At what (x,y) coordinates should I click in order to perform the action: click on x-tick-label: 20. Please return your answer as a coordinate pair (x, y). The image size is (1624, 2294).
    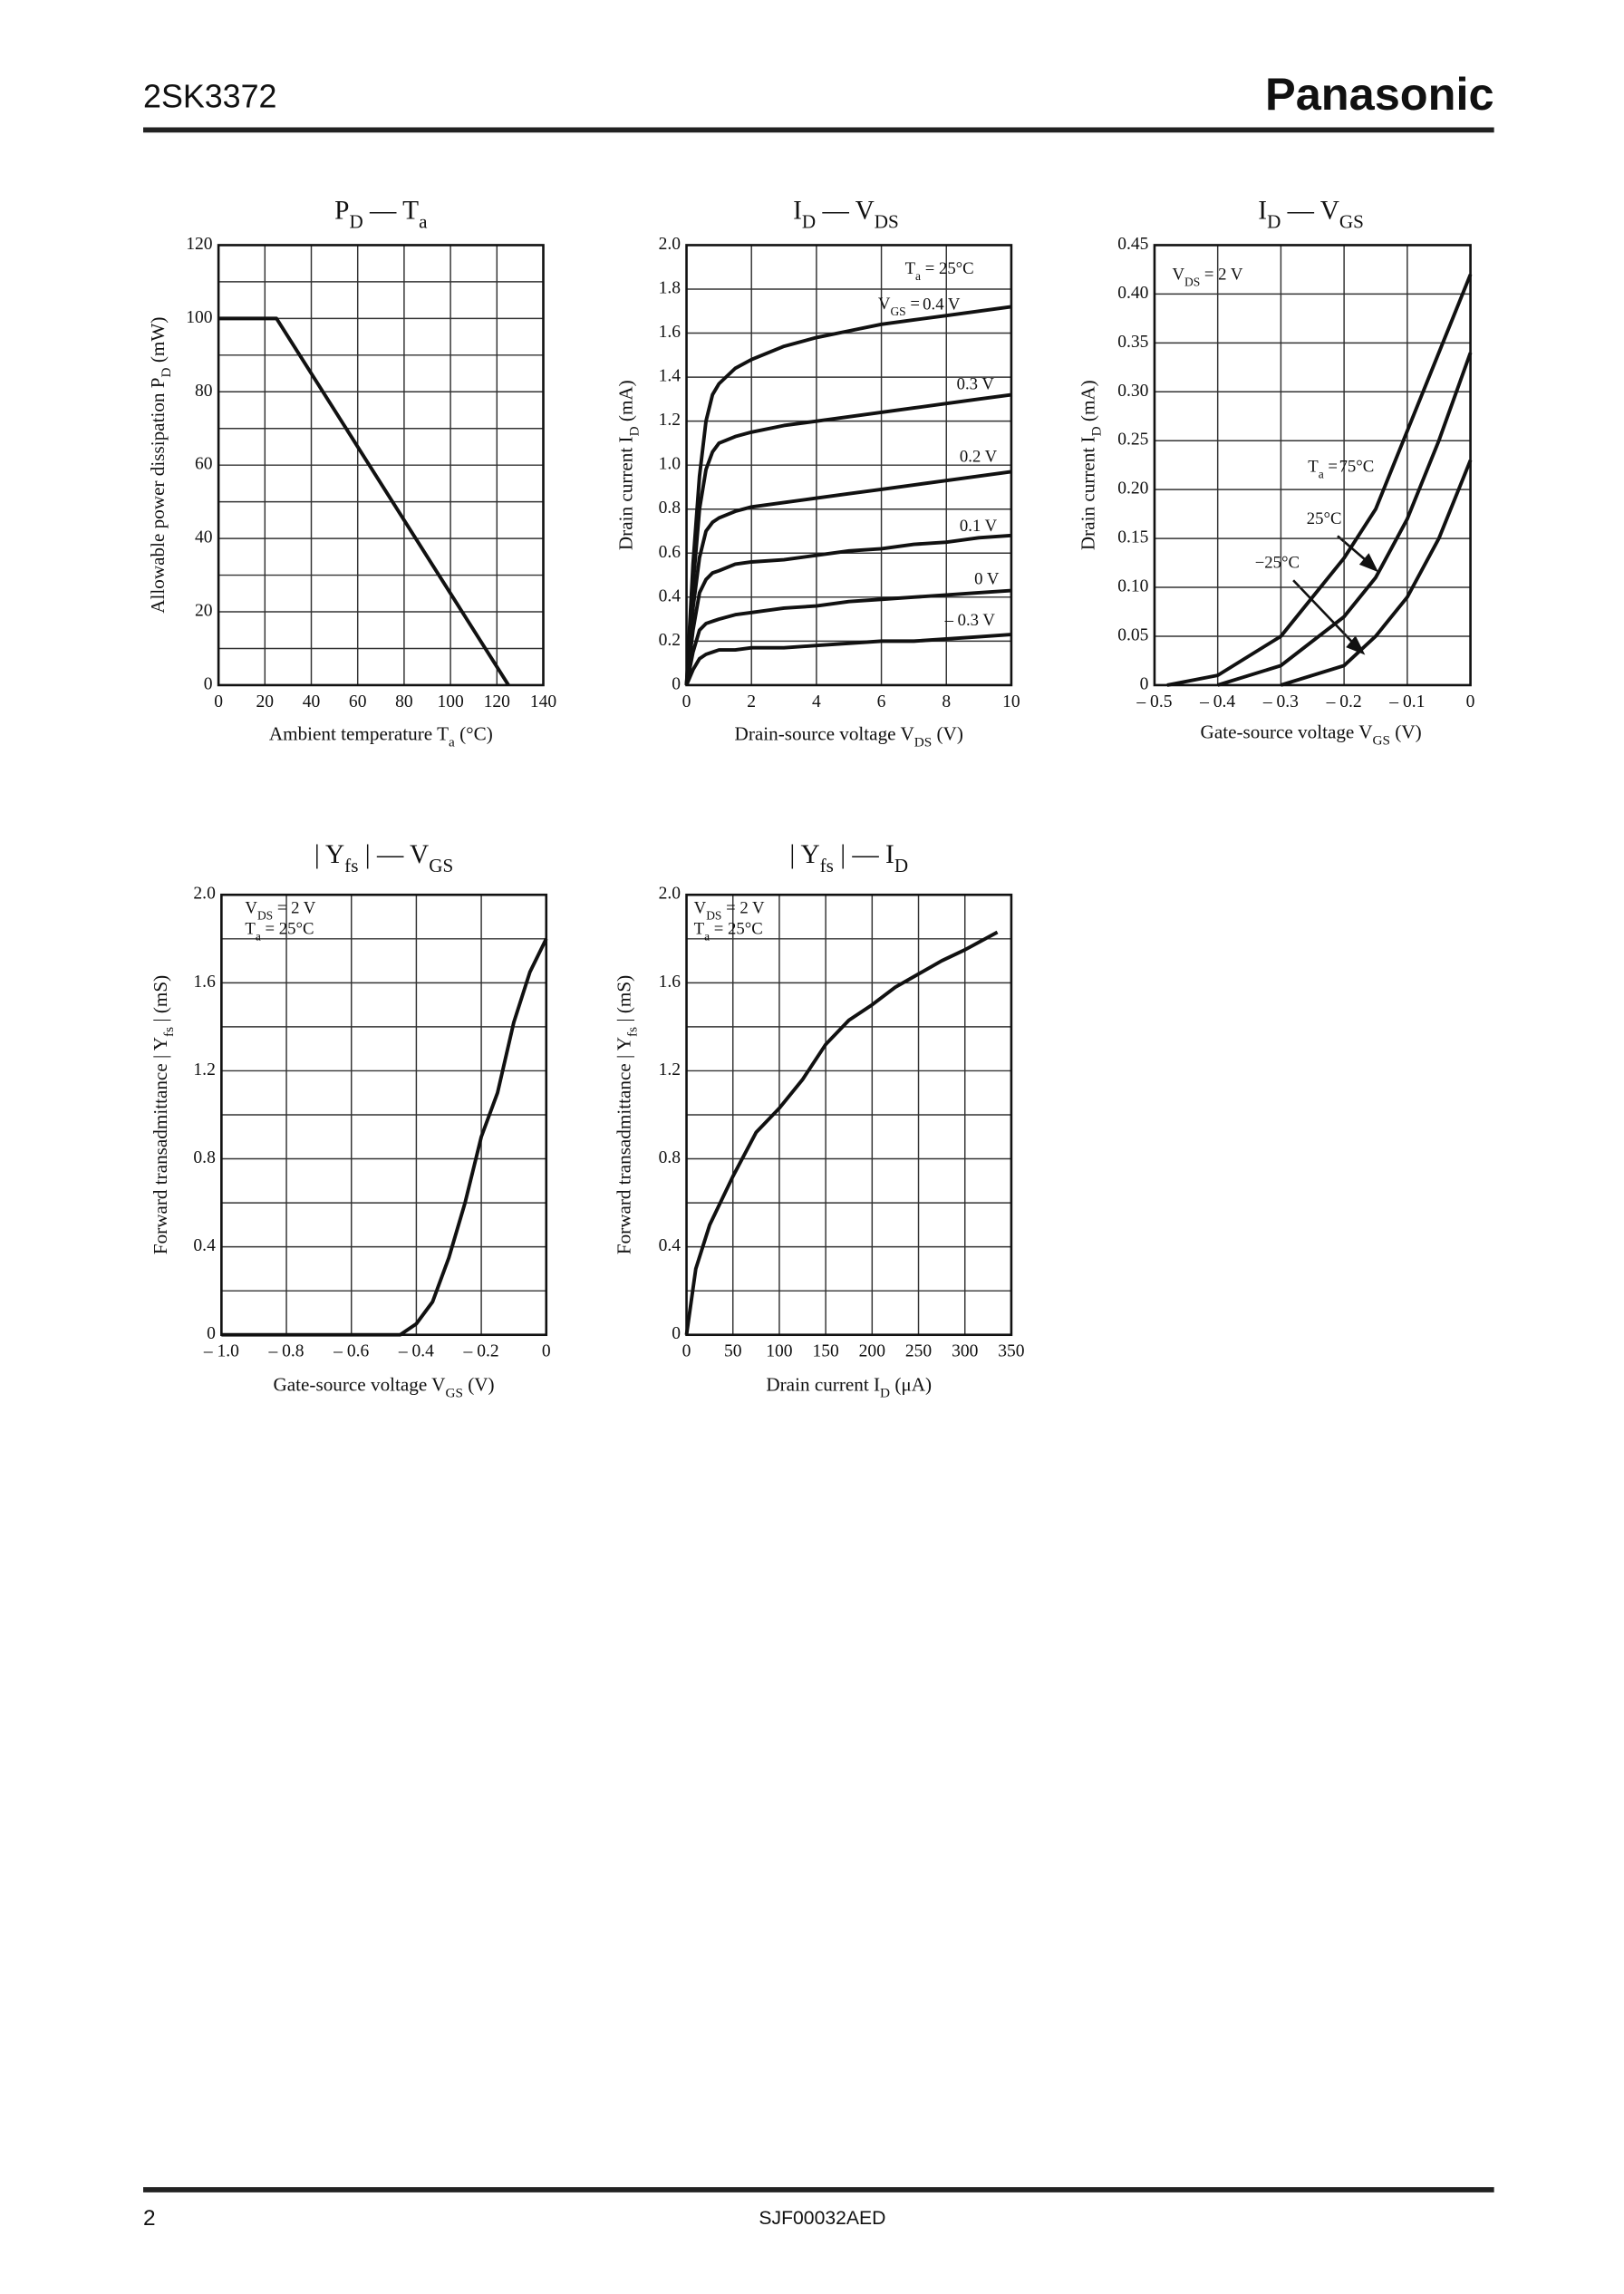
    Looking at the image, I should click on (265, 701).